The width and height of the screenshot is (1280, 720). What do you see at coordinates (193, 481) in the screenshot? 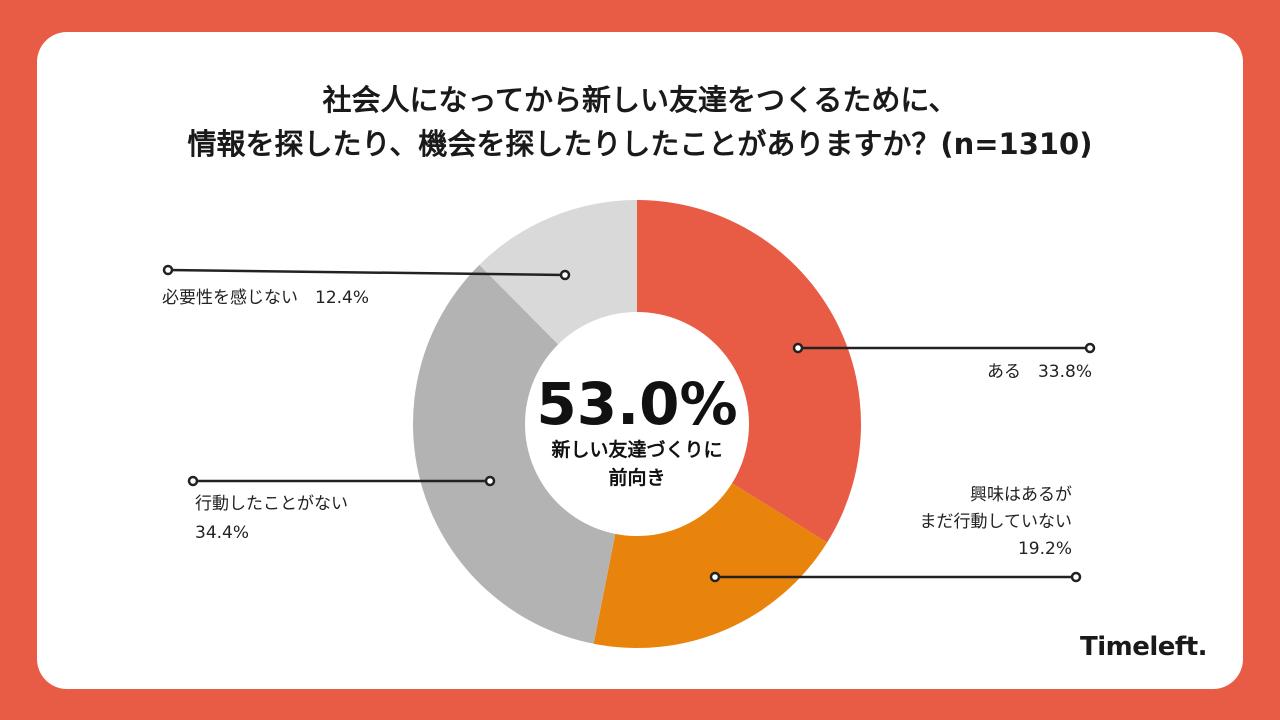
I see `leader-dot-kodo-outer` at bounding box center [193, 481].